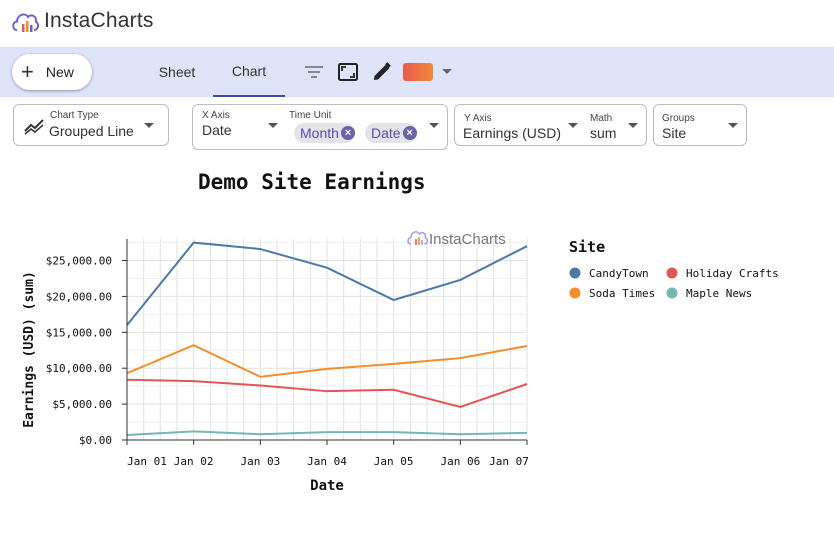 The height and width of the screenshot is (540, 834). Describe the element at coordinates (460, 461) in the screenshot. I see `x-tick-label: Jan 06` at that location.